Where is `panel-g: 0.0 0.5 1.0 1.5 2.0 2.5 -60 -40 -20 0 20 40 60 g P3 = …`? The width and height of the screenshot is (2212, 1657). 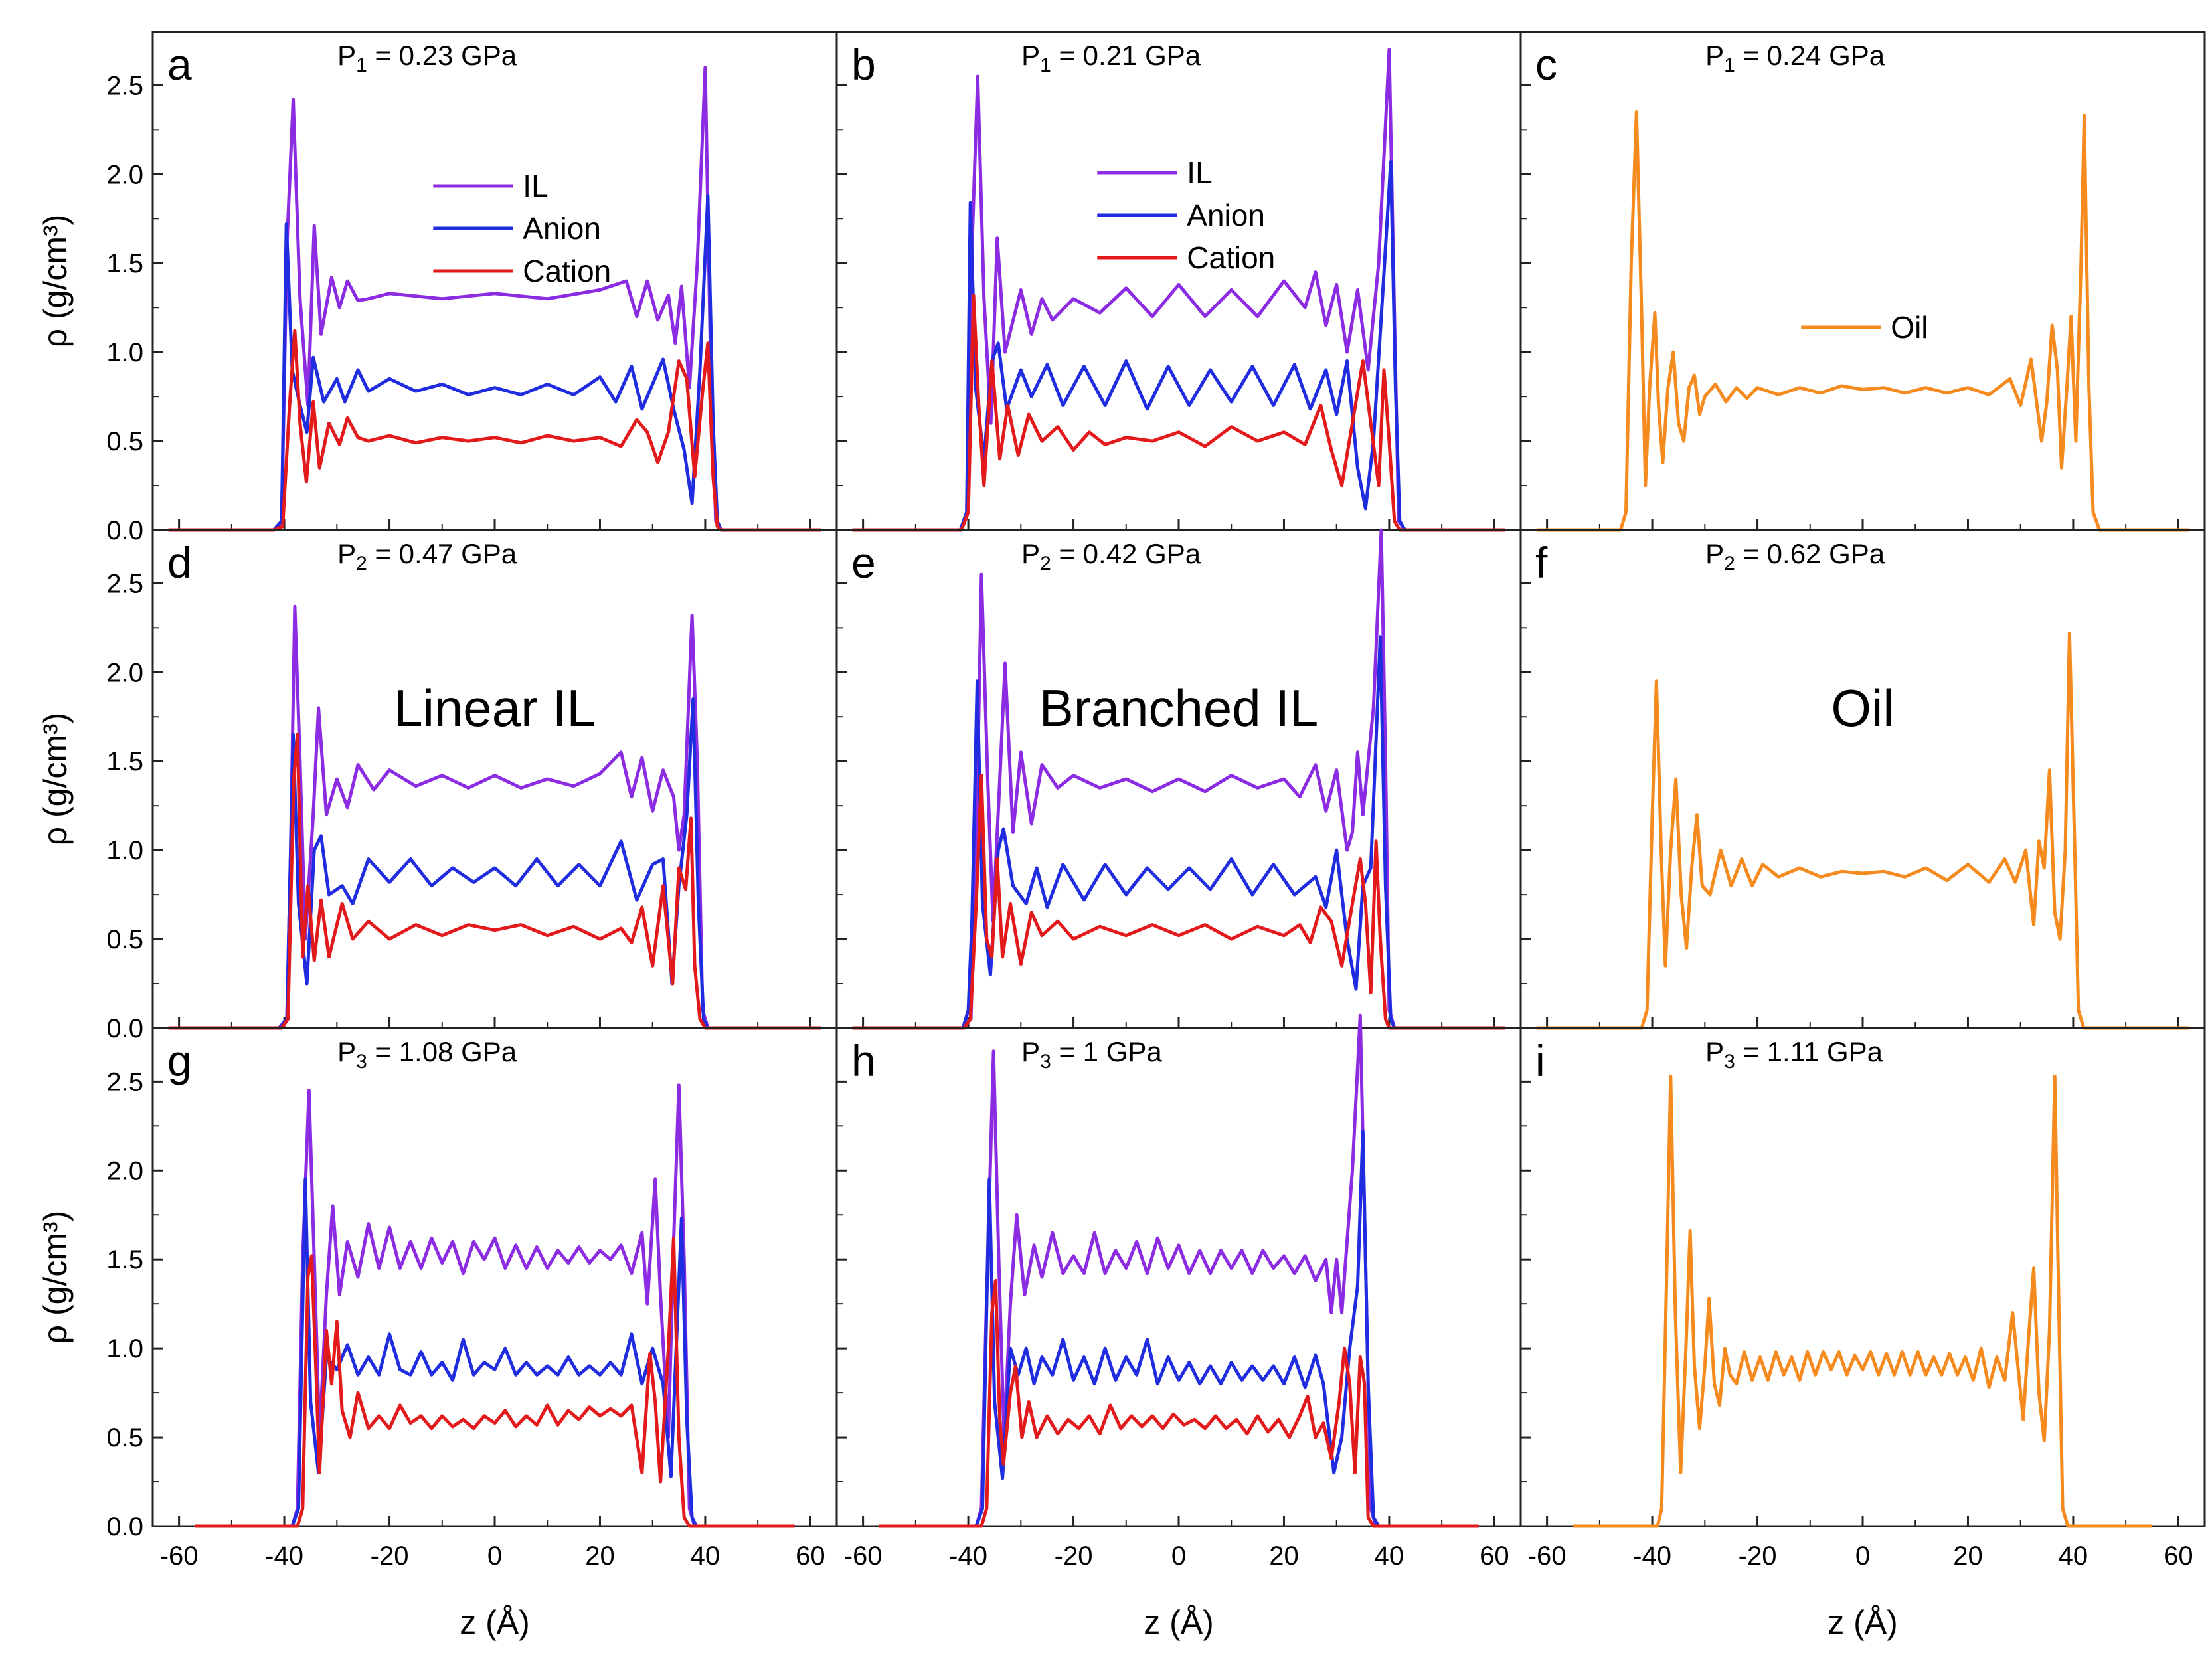
panel-g: 0.0 0.5 1.0 1.5 2.0 2.5 -60 -40 -20 0 20 40 60 g P3 = … is located at coordinates (437, 1299).